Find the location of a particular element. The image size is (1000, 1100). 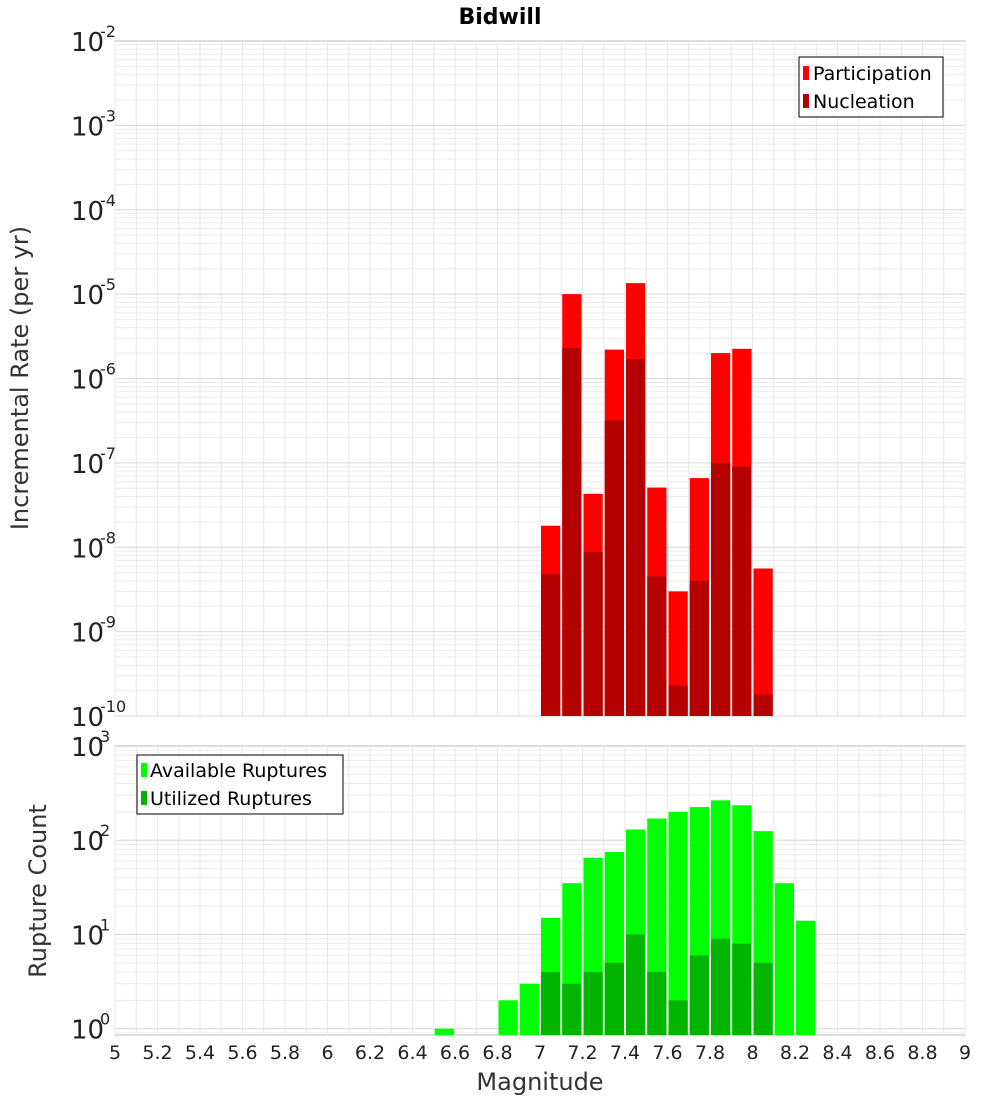

utilized-legend-swatch is located at coordinates (144, 798).